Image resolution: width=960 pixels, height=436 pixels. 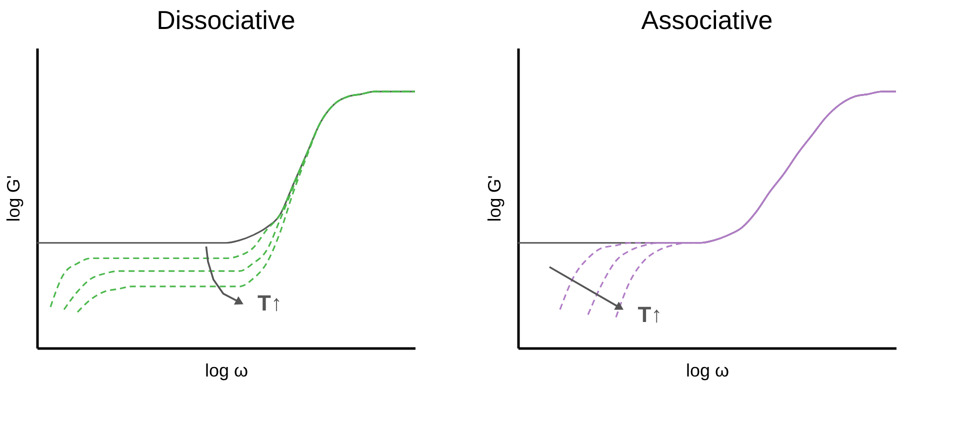 I want to click on chart-title: Dissociative, so click(x=226, y=20).